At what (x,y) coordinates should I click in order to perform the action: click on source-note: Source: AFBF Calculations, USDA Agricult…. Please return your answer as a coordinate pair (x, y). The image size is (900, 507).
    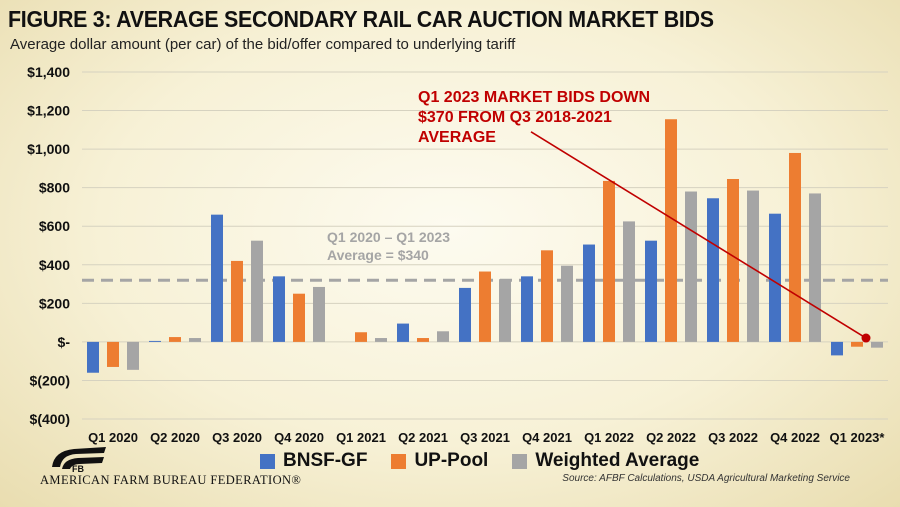
    Looking at the image, I should click on (706, 478).